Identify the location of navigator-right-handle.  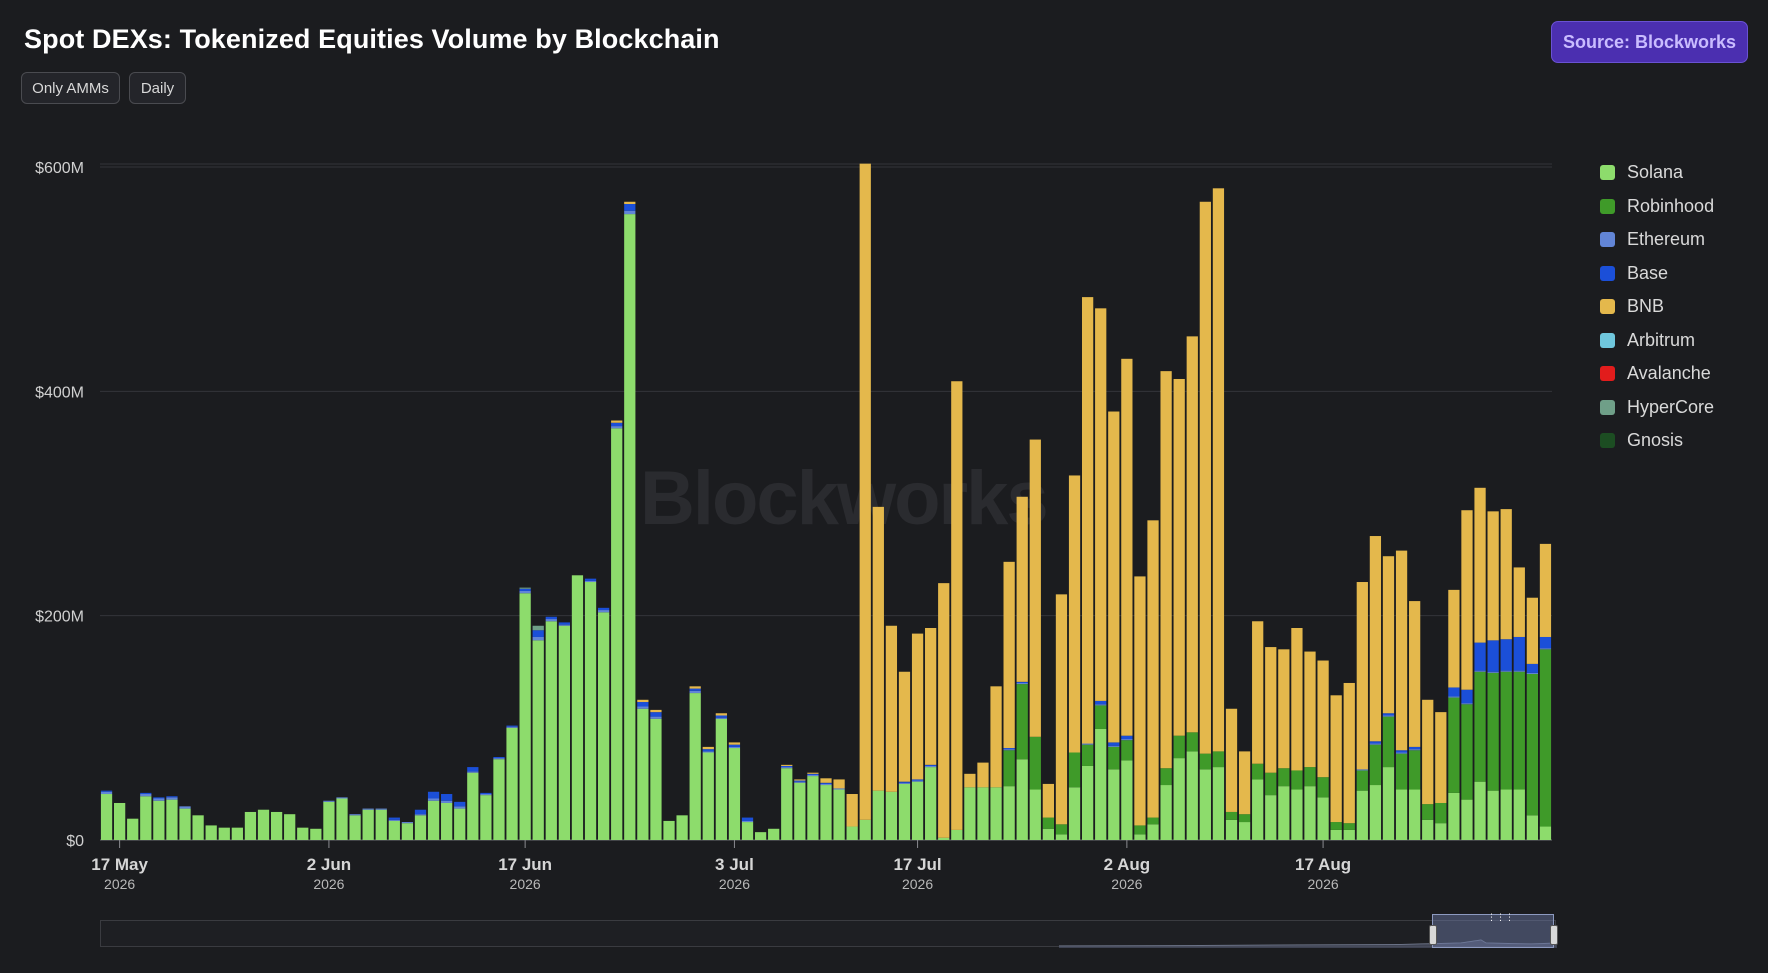
(1554, 935).